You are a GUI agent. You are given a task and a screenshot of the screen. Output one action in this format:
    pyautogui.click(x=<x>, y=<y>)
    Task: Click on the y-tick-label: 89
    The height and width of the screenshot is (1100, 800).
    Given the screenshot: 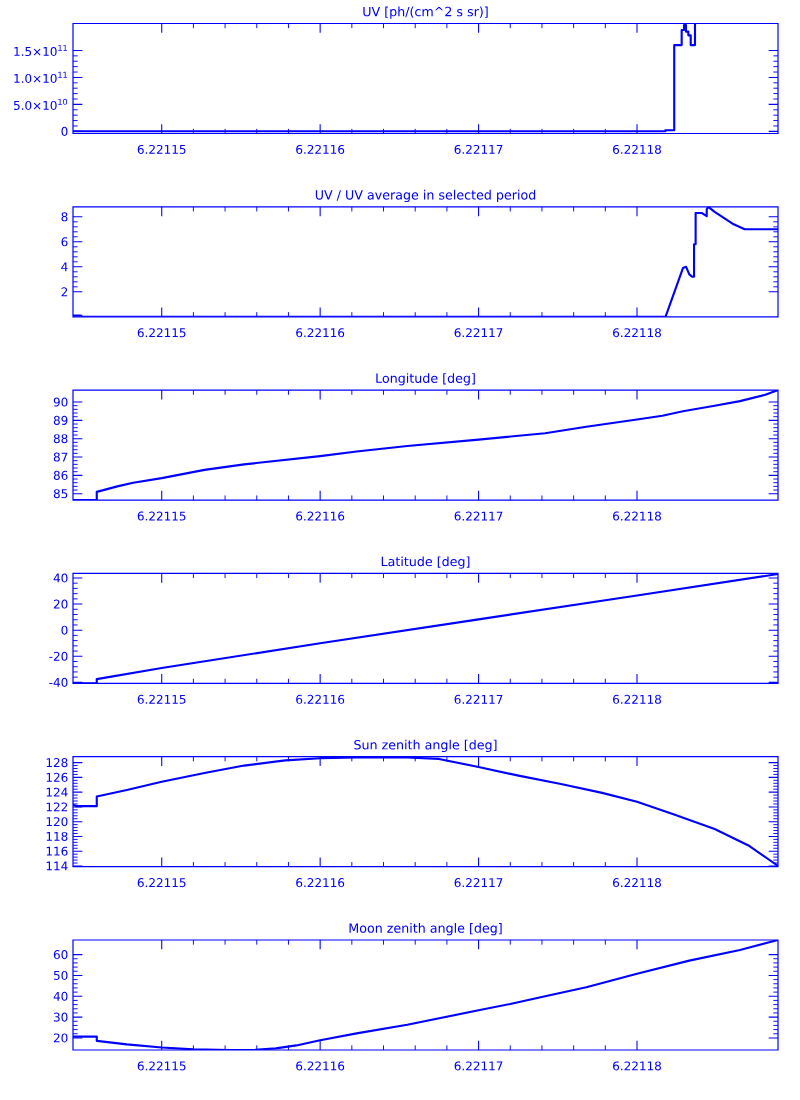 What is the action you would take?
    pyautogui.click(x=60, y=420)
    